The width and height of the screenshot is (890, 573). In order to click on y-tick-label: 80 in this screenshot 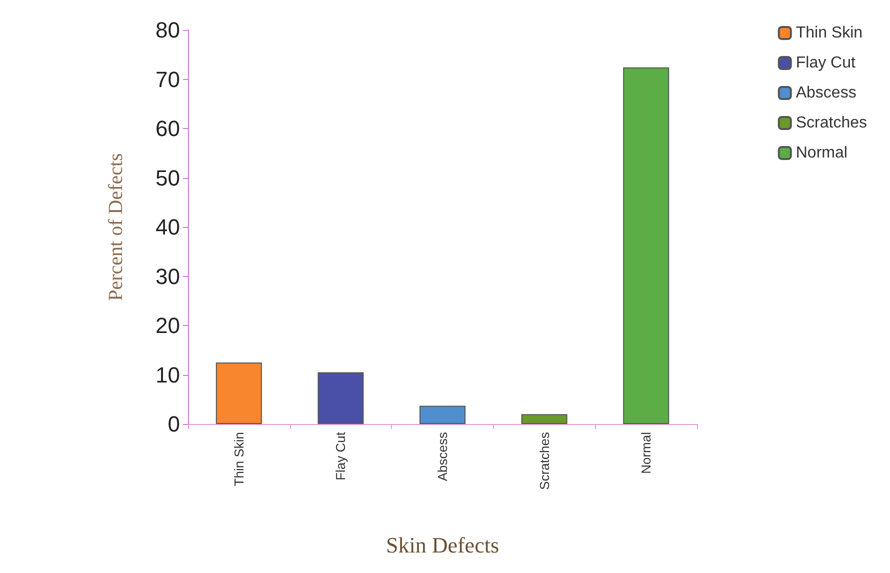, I will do `click(168, 30)`.